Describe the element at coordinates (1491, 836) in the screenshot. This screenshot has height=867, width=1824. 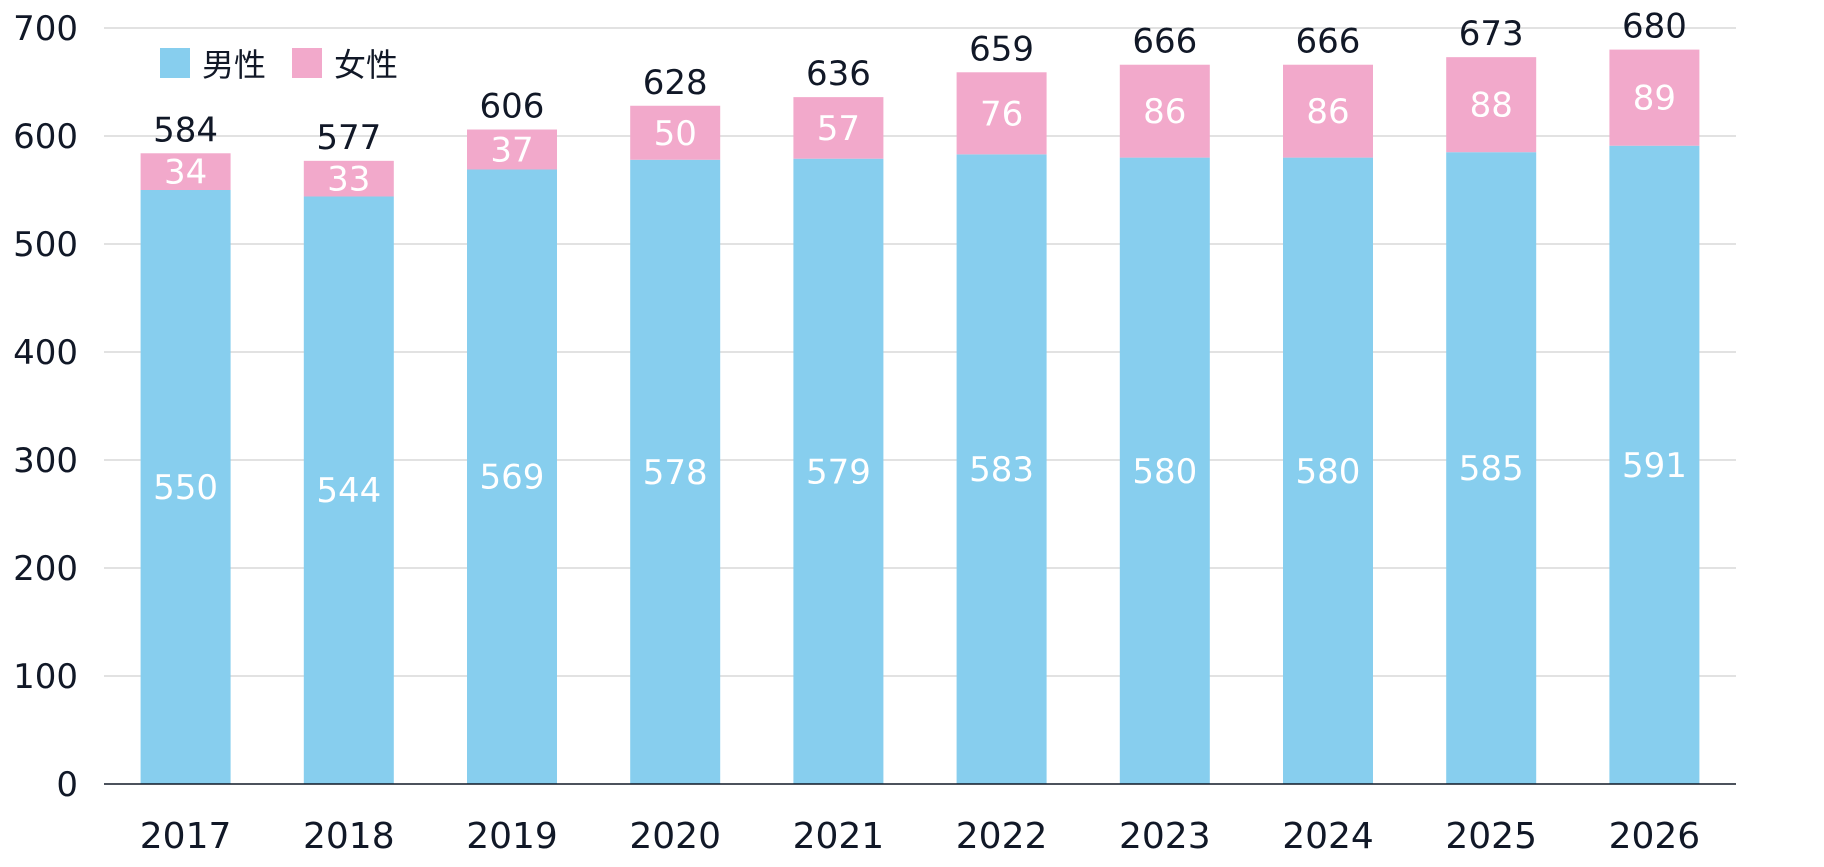
I see `x-tick-label: 2025` at that location.